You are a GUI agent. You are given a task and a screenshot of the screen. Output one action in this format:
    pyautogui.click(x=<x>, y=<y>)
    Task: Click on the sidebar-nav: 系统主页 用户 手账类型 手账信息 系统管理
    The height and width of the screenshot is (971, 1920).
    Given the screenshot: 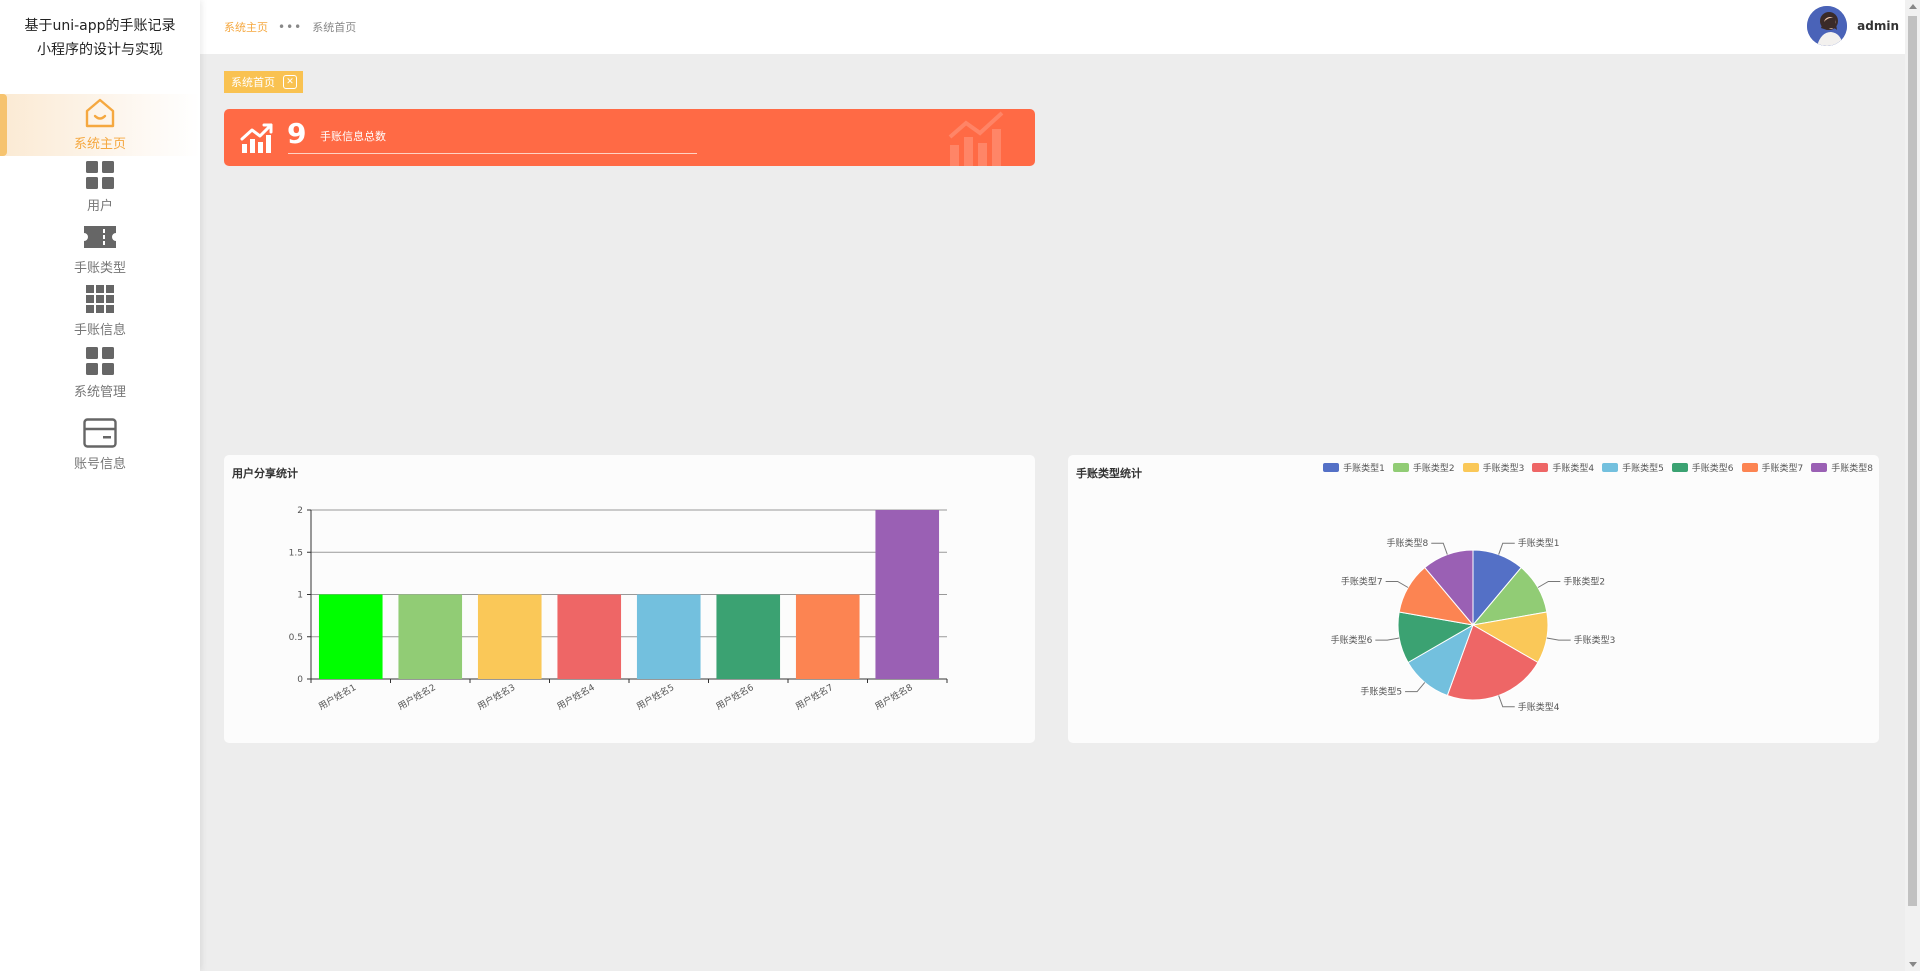 What is the action you would take?
    pyautogui.click(x=100, y=285)
    